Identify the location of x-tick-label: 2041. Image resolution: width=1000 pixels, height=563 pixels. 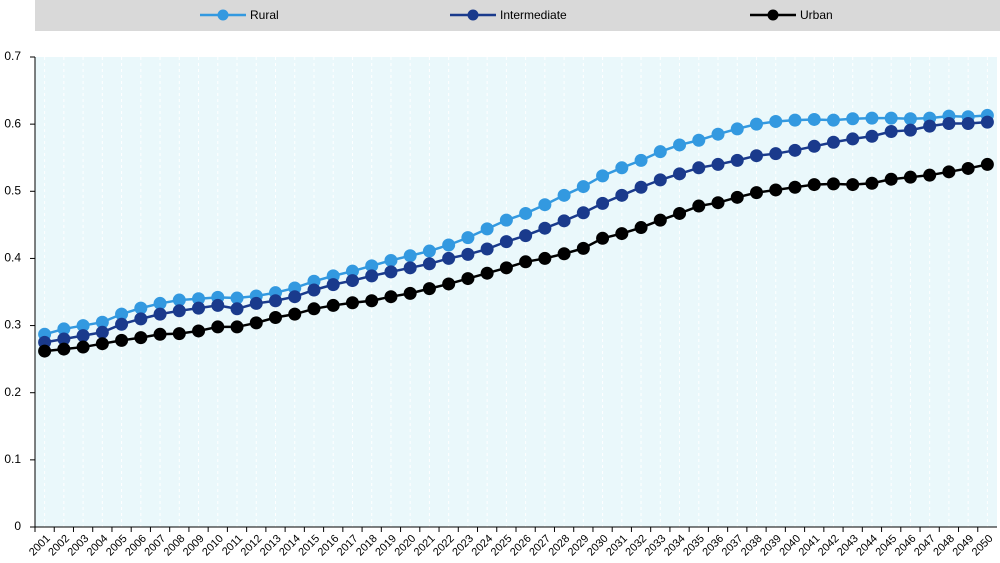
(810, 546).